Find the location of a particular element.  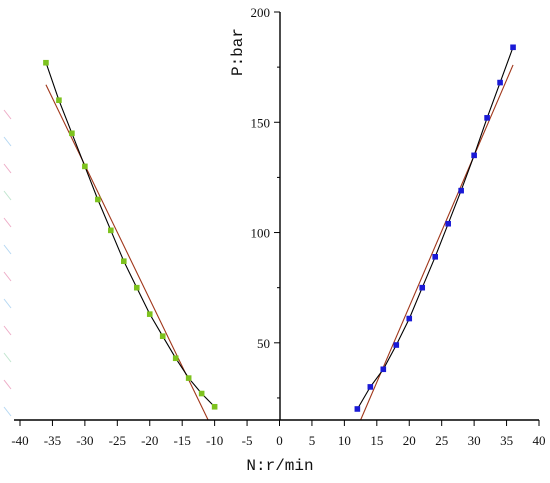

x-tick-label: 30 is located at coordinates (474, 440).